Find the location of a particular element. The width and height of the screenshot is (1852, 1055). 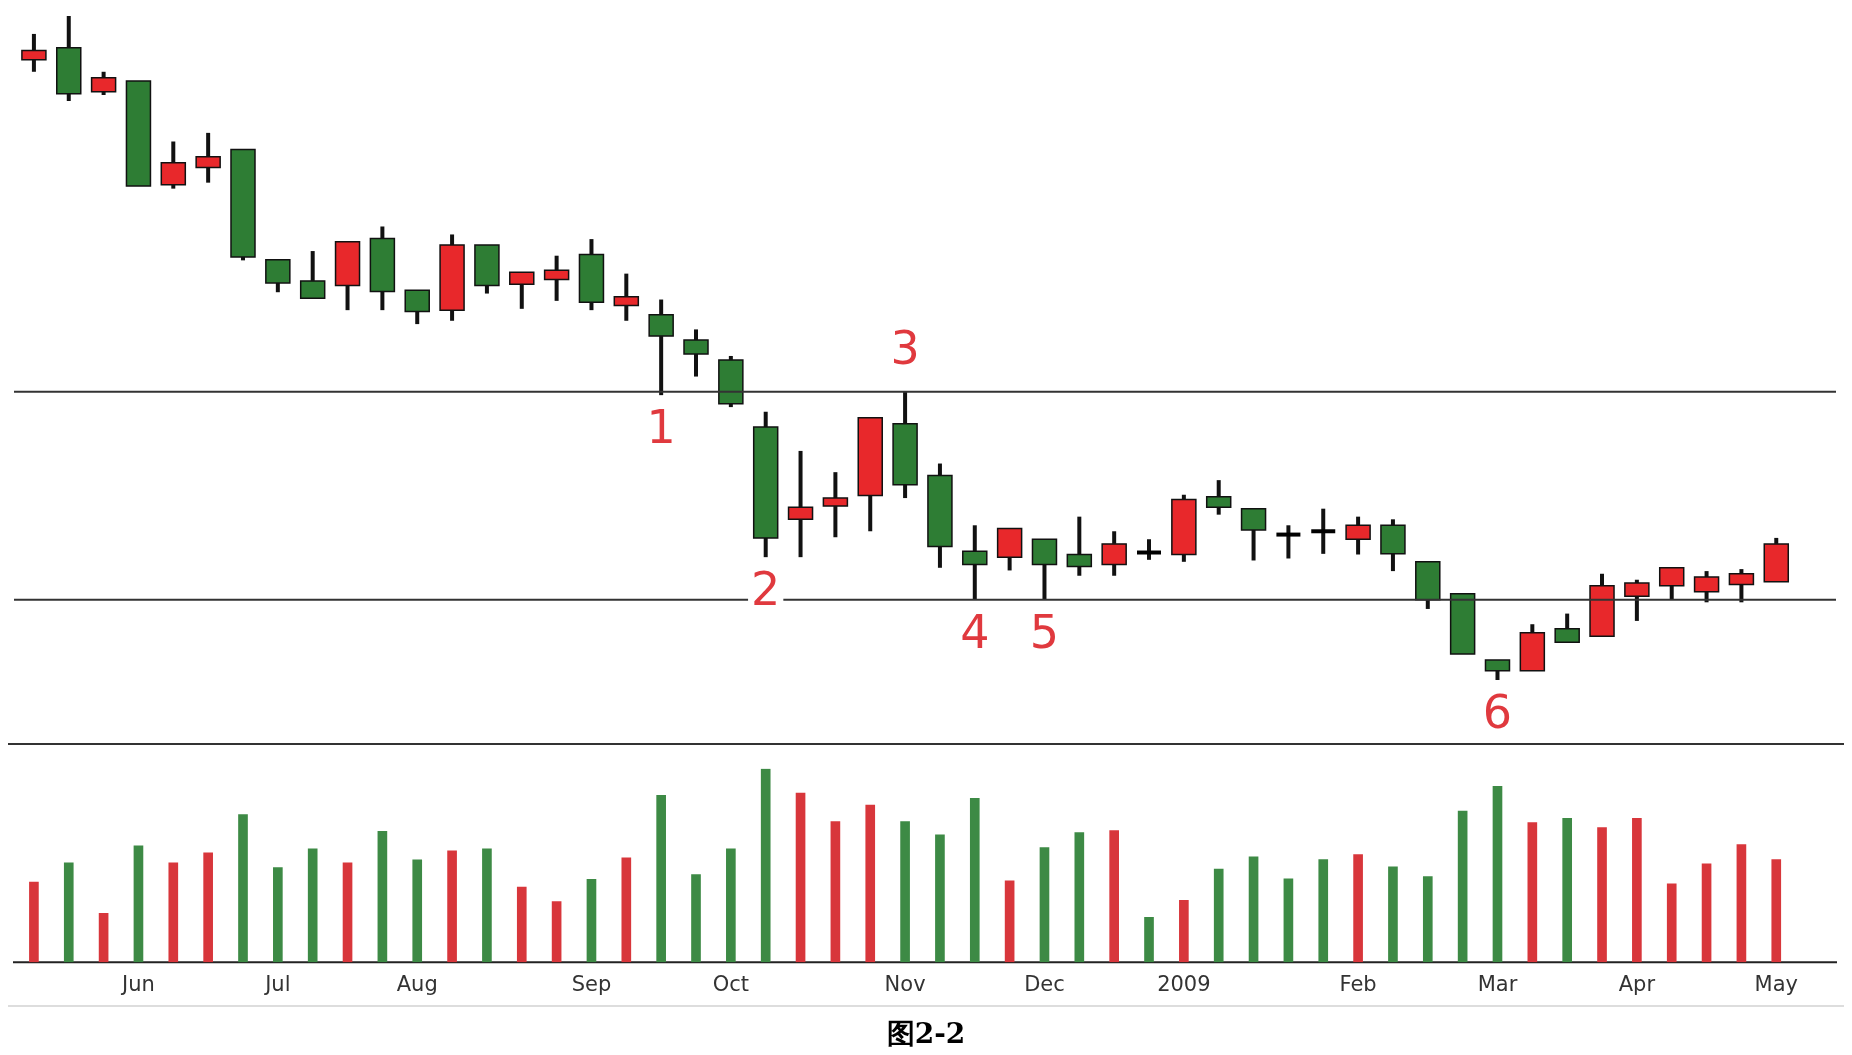

x-tick-label: Feb is located at coordinates (1358, 984).